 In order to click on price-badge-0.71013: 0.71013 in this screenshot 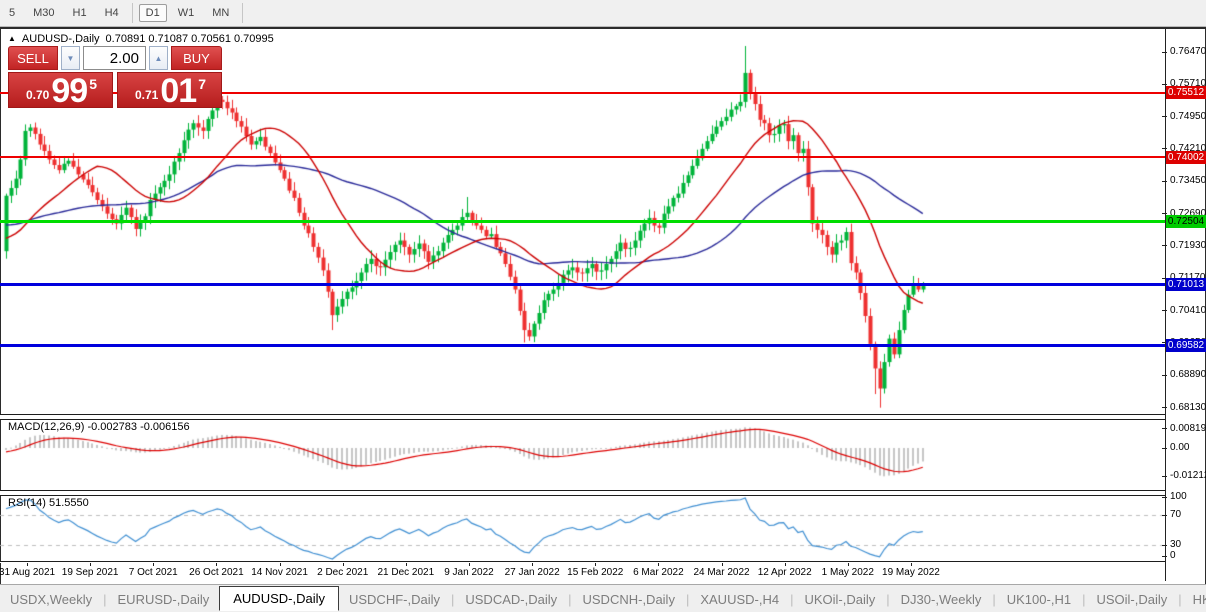, I will do `click(1186, 285)`.